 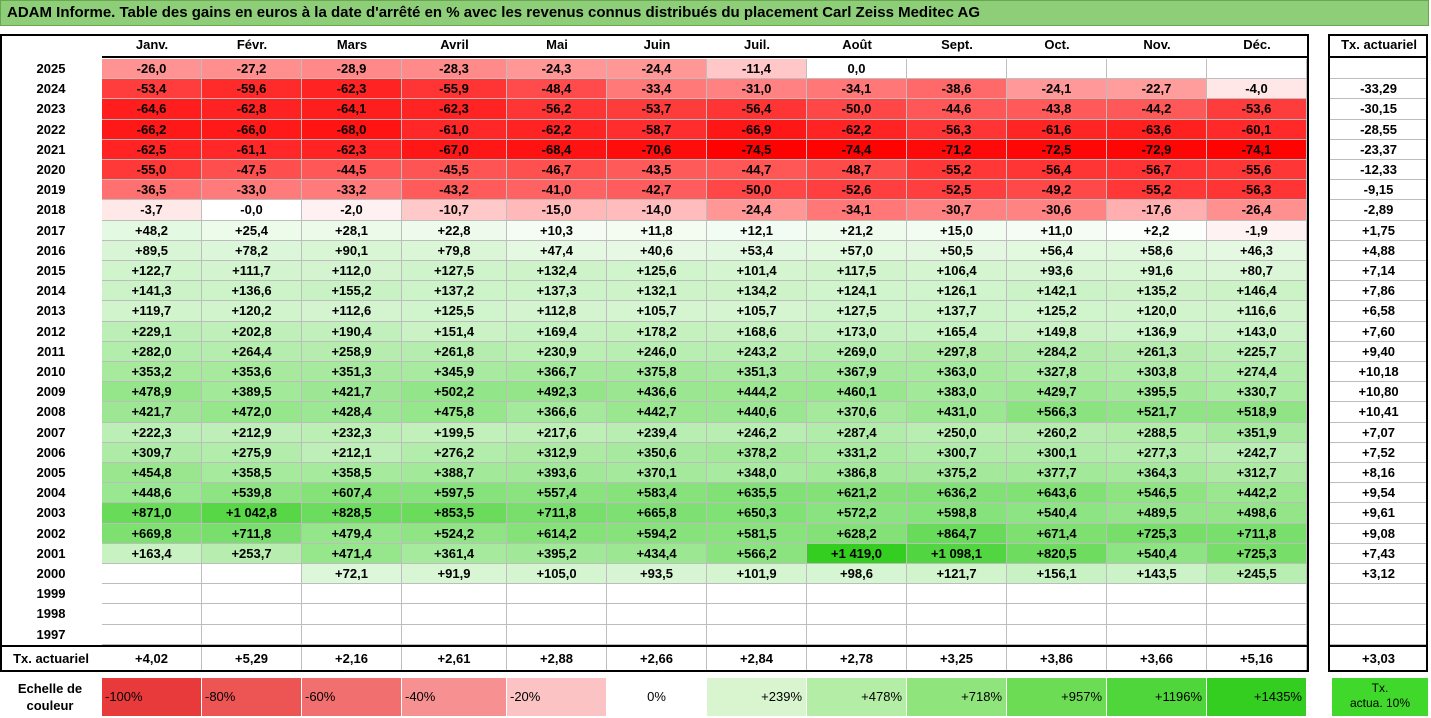 What do you see at coordinates (1257, 291) in the screenshot?
I see `table-cell: +146,4` at bounding box center [1257, 291].